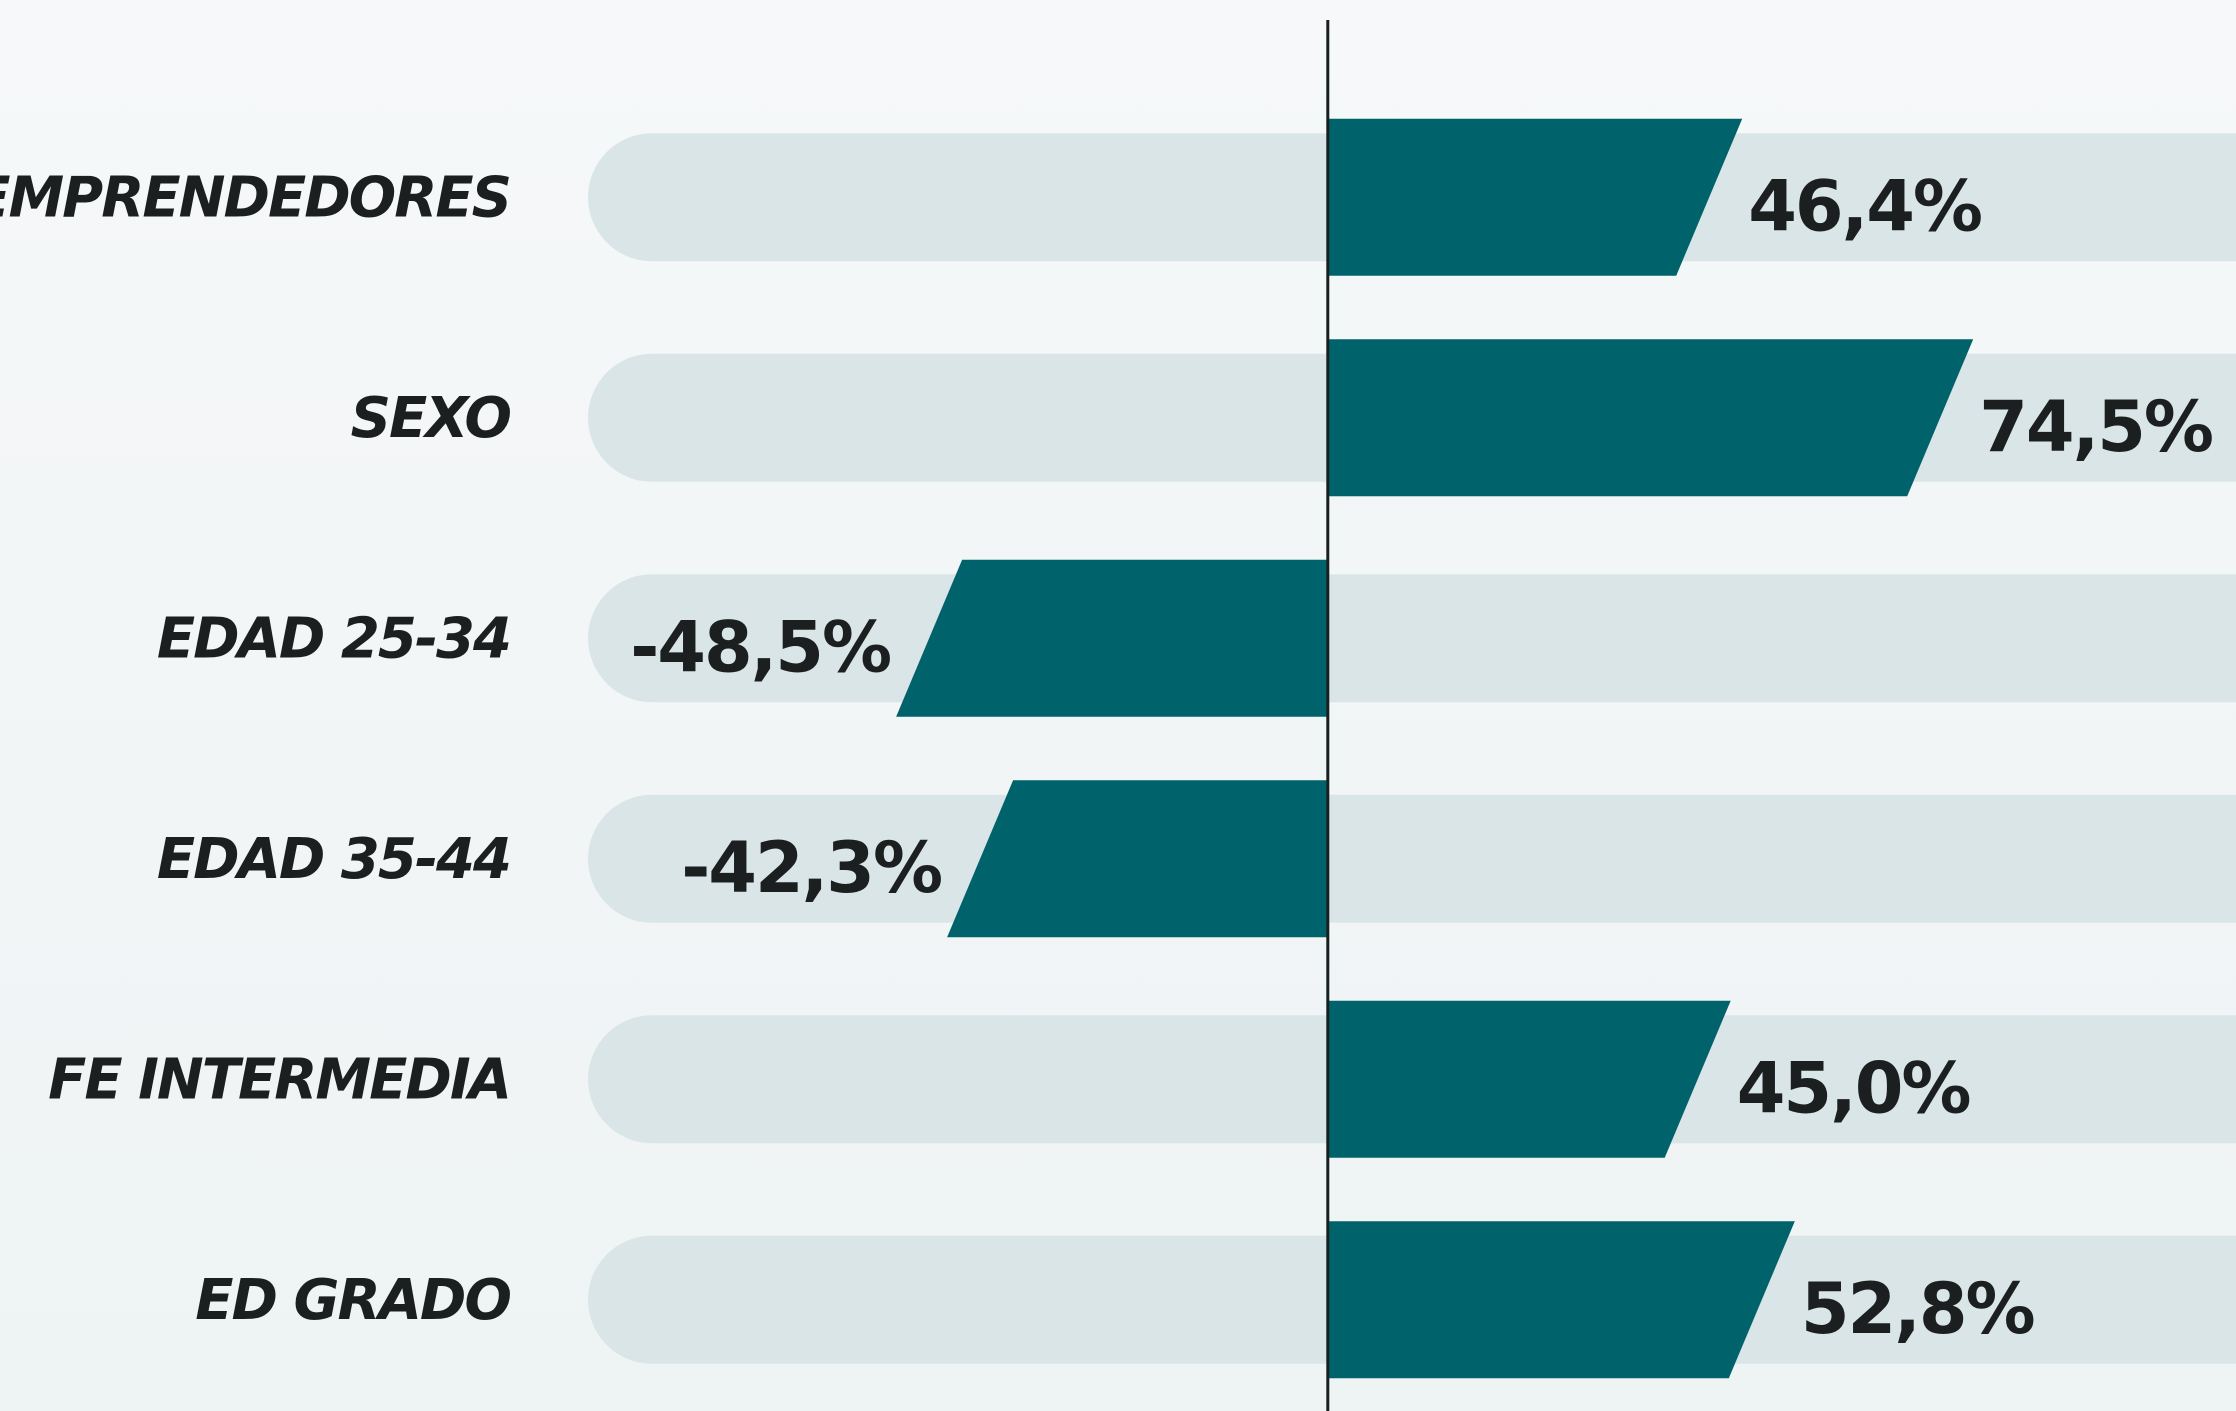  What do you see at coordinates (1864, 206) in the screenshot?
I see `value-label: 46,4%` at bounding box center [1864, 206].